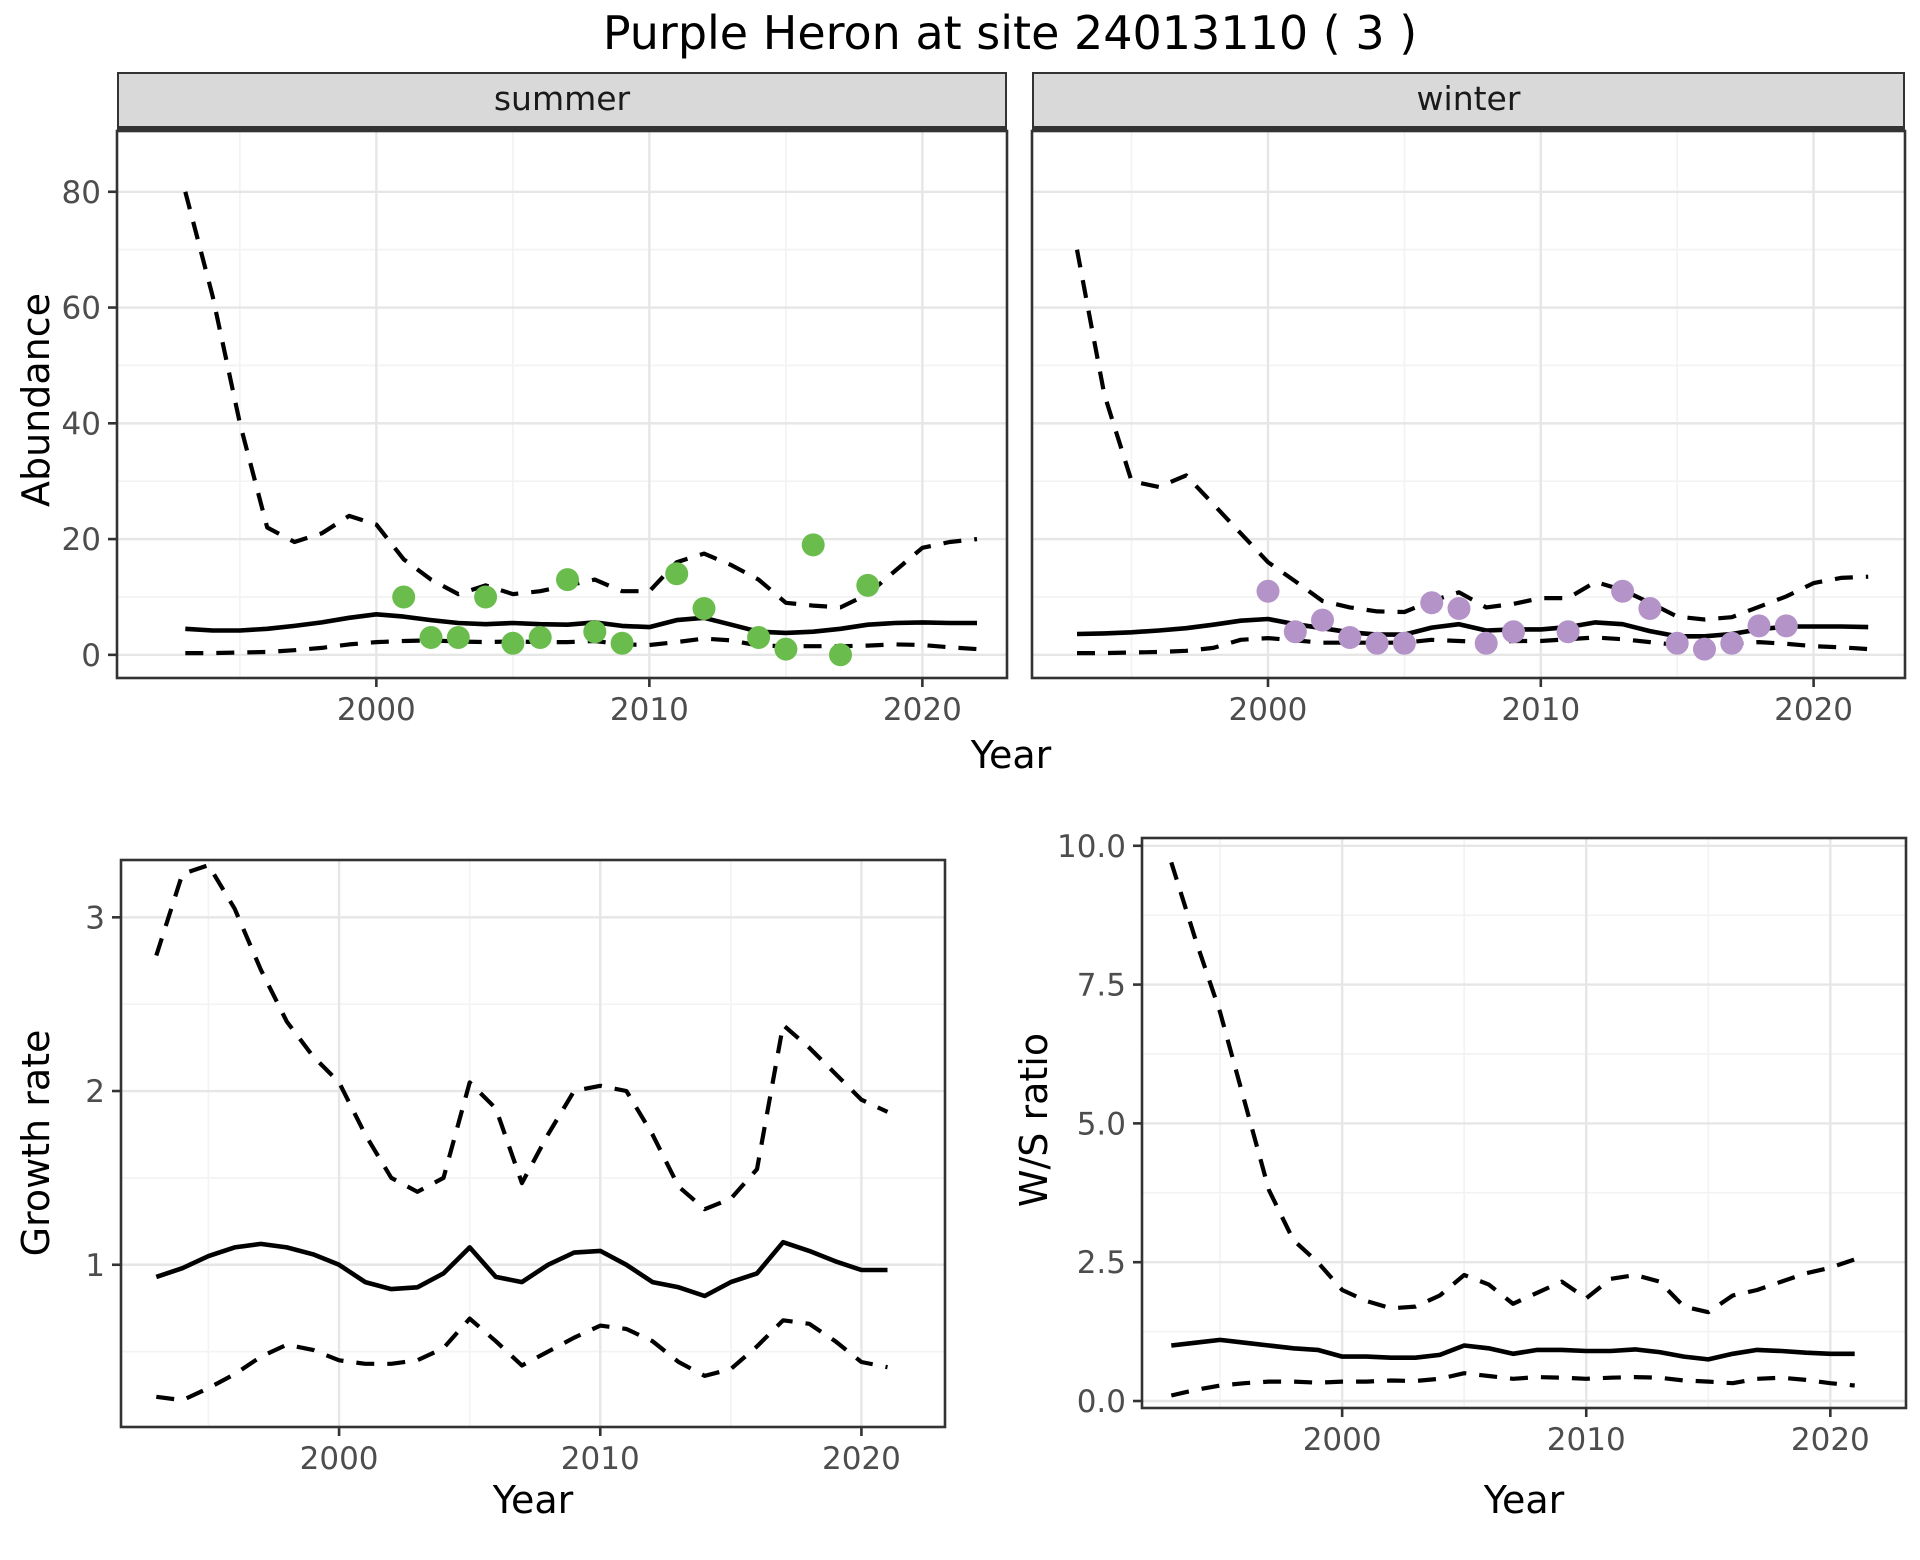 The image size is (1920, 1560). Describe the element at coordinates (95, 1266) in the screenshot. I see `y-tick-label: 1` at that location.